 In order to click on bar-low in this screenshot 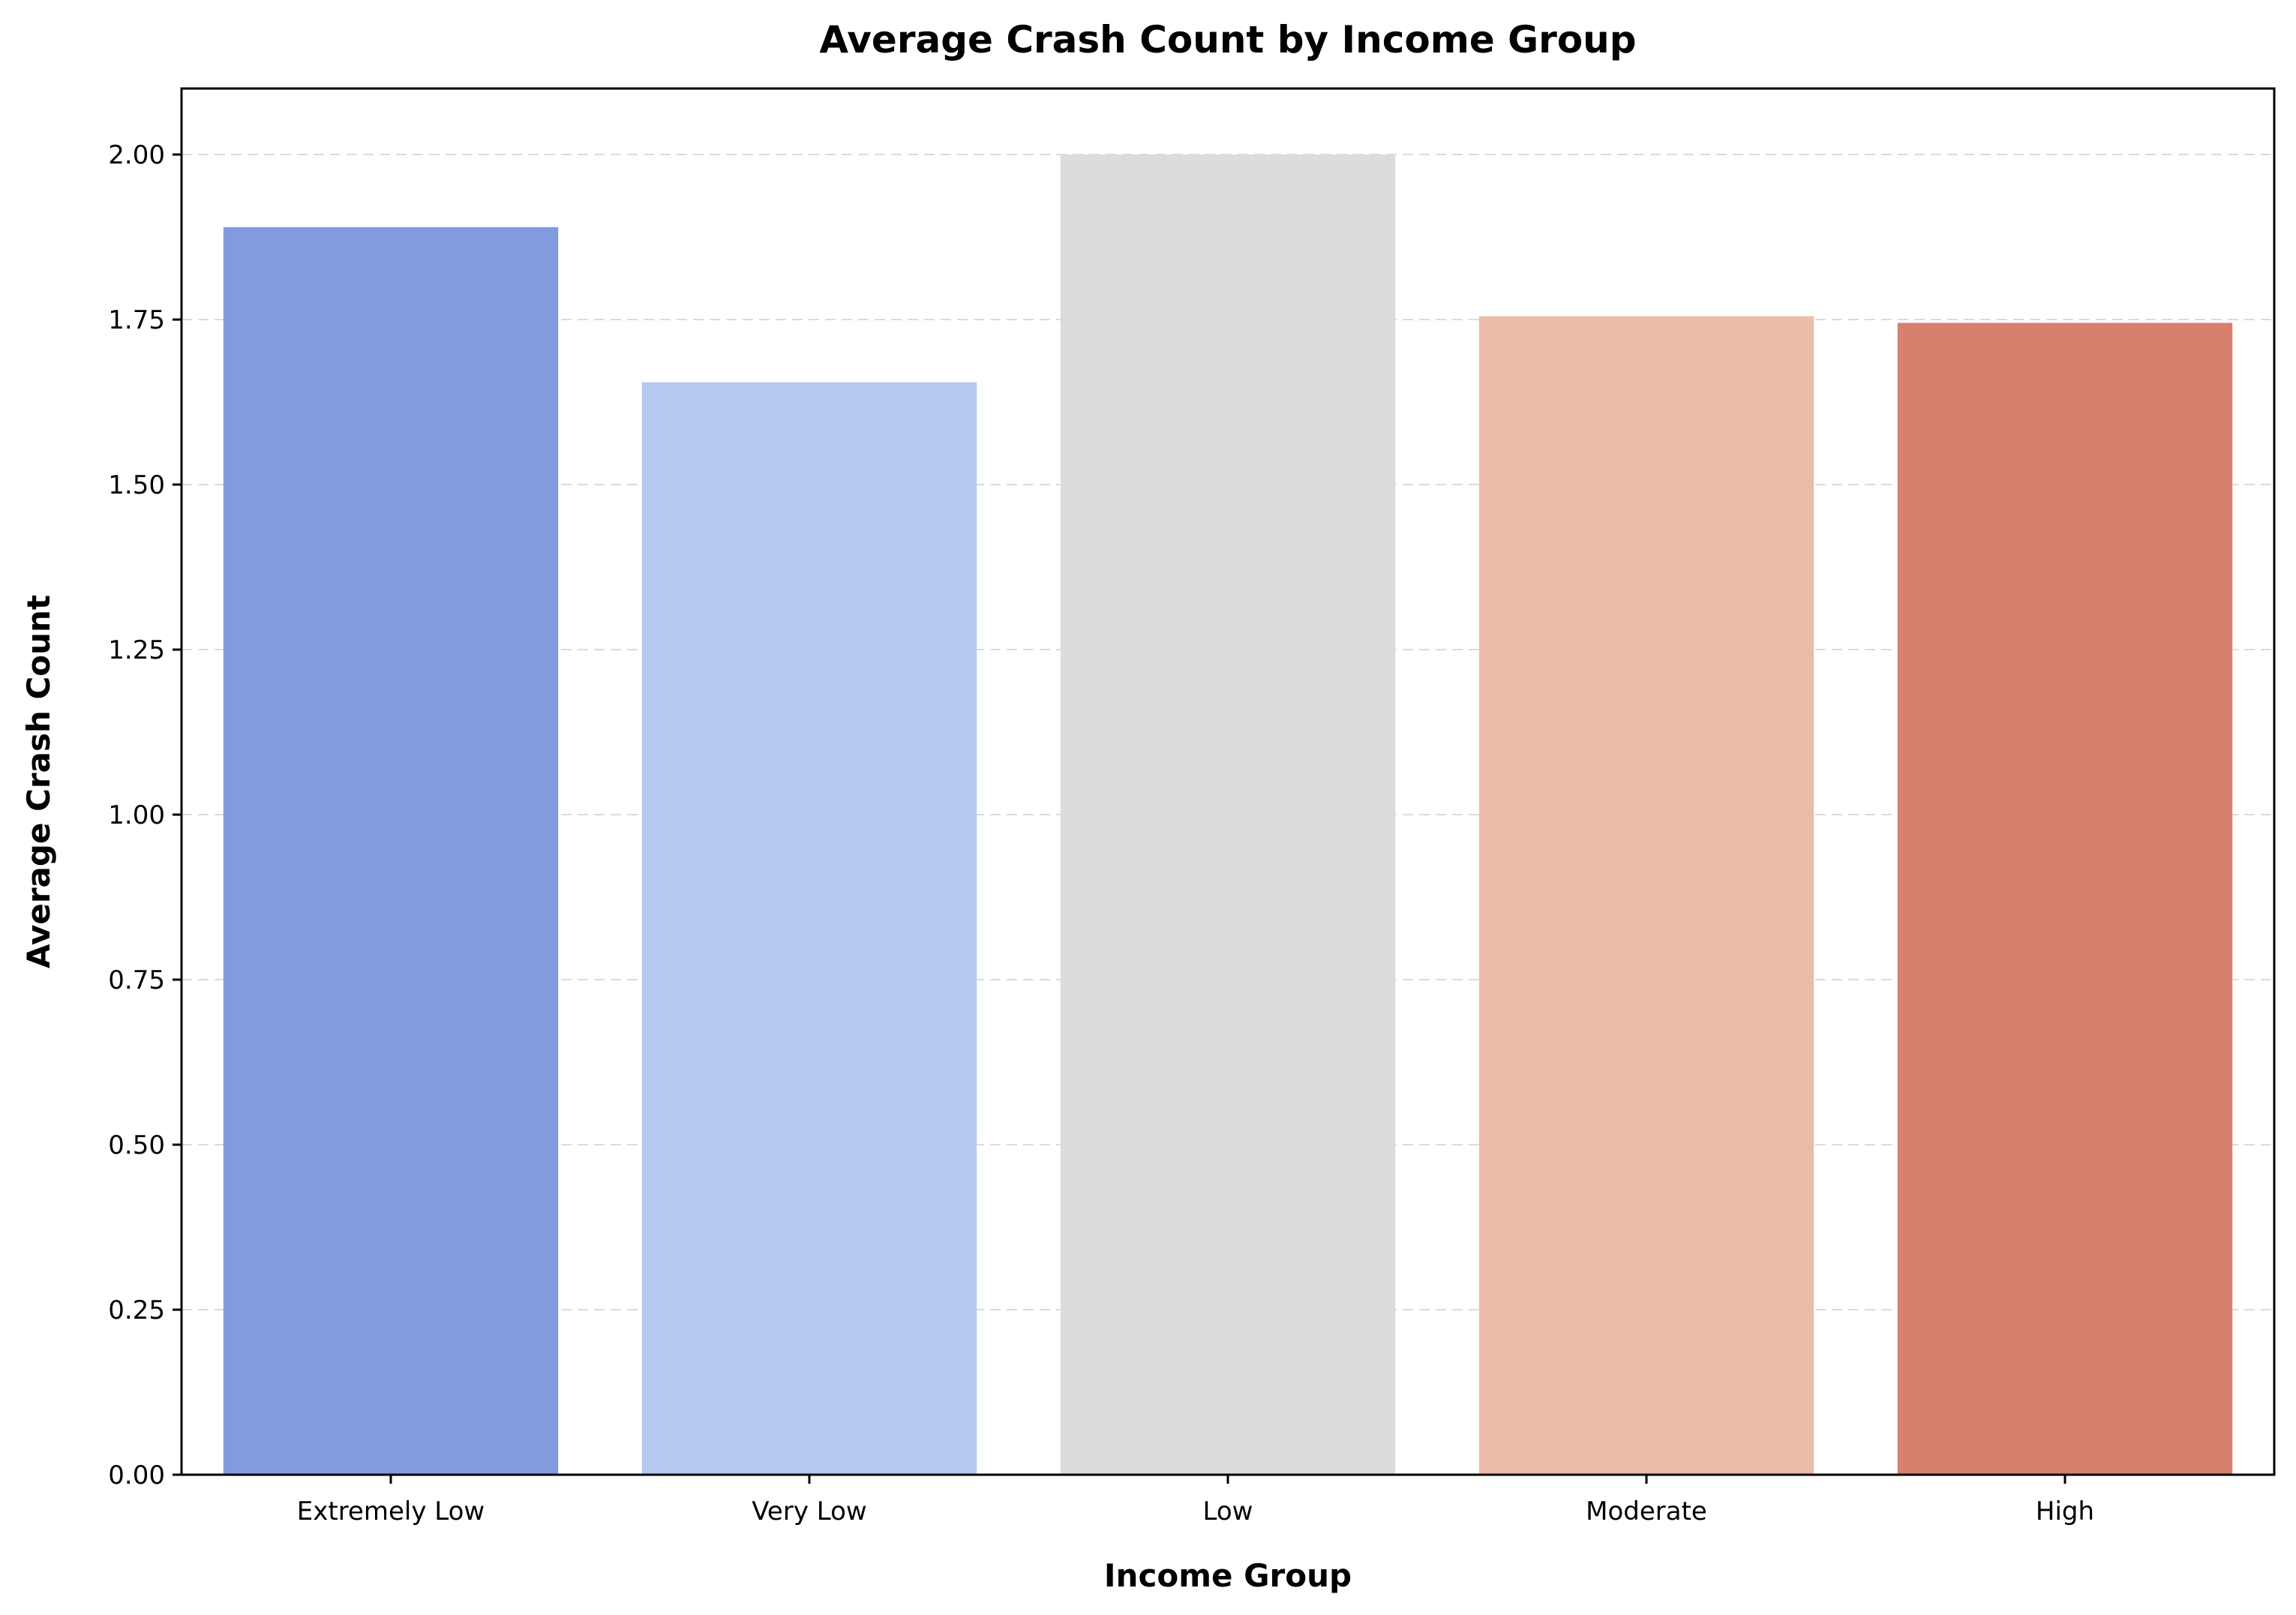, I will do `click(1228, 815)`.